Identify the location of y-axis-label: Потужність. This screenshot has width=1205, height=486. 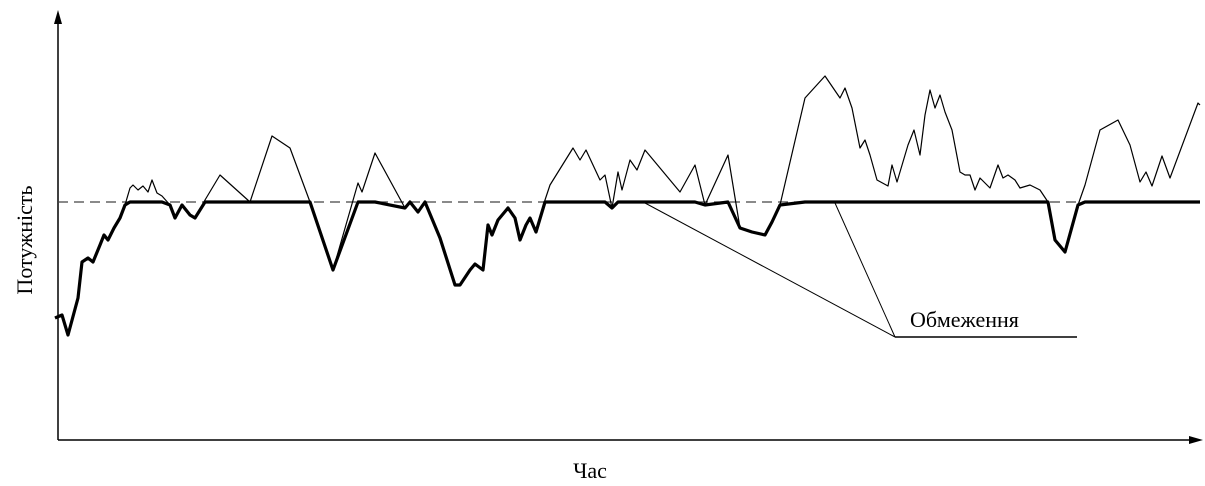
(24, 239).